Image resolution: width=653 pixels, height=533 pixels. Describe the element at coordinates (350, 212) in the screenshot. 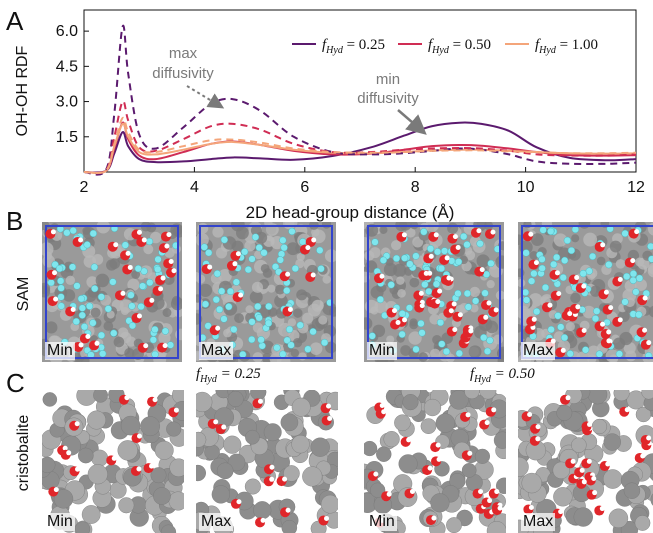

I see `x-axis-label: 2D head-group distance (Å)` at that location.